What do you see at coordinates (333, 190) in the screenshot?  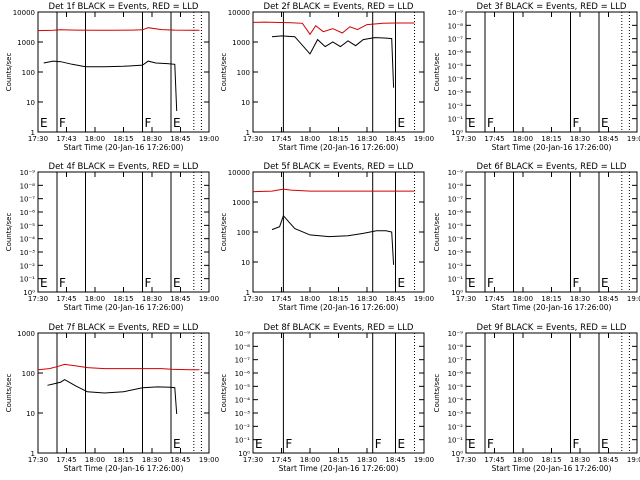 I see `lld-series-line` at bounding box center [333, 190].